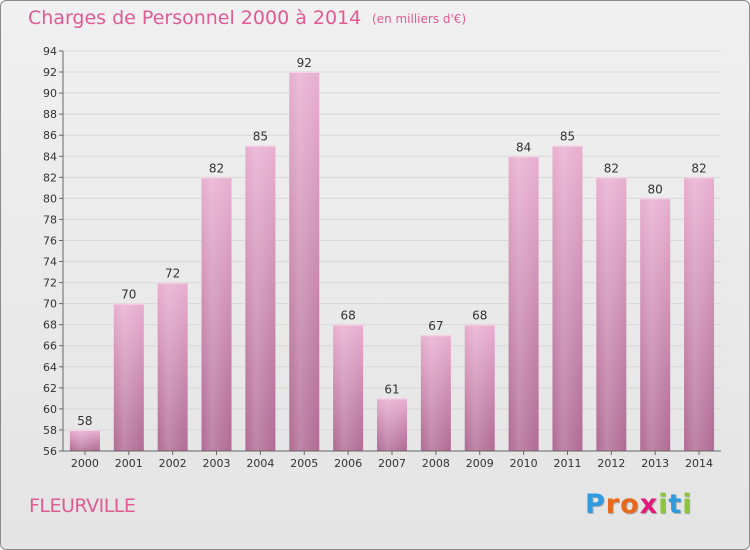  Describe the element at coordinates (630, 504) in the screenshot. I see `logo-letter: o` at that location.